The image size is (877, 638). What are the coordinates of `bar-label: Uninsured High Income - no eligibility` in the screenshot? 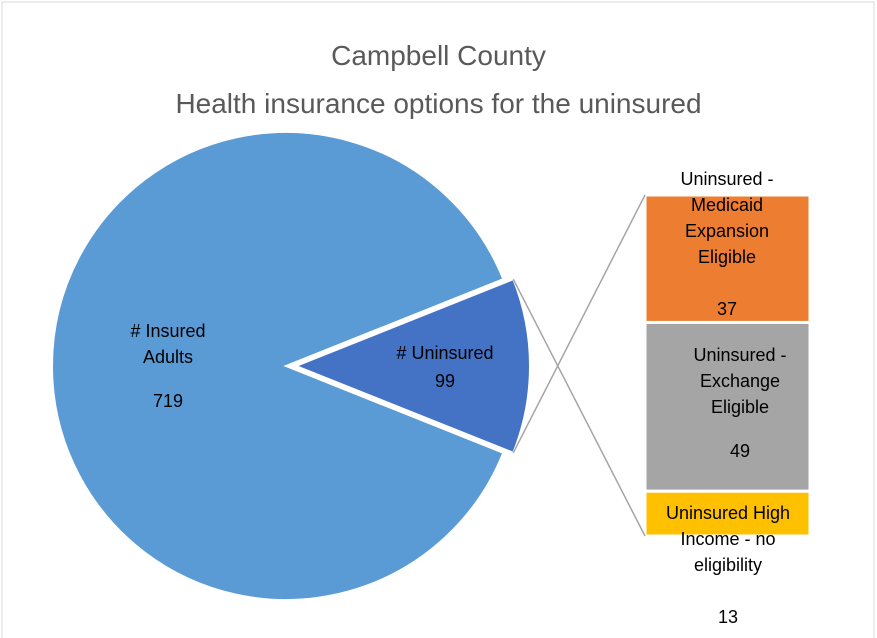 It's located at (728, 539).